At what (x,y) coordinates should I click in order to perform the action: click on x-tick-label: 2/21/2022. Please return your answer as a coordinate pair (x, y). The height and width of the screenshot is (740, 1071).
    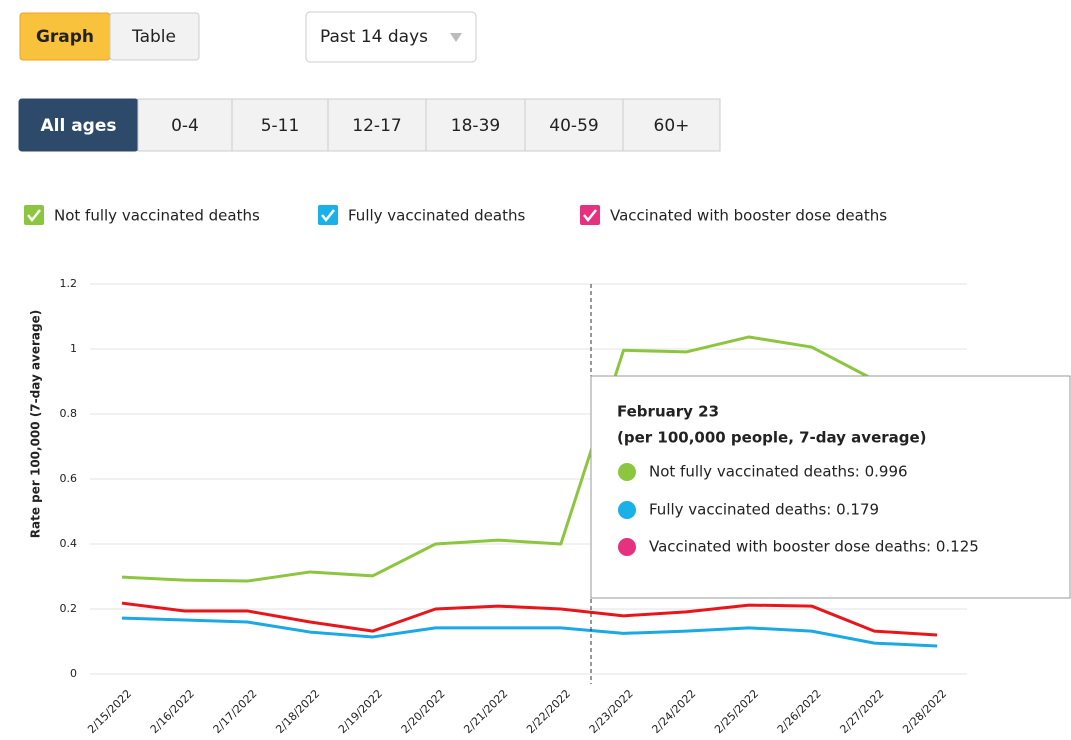
    Looking at the image, I should click on (485, 711).